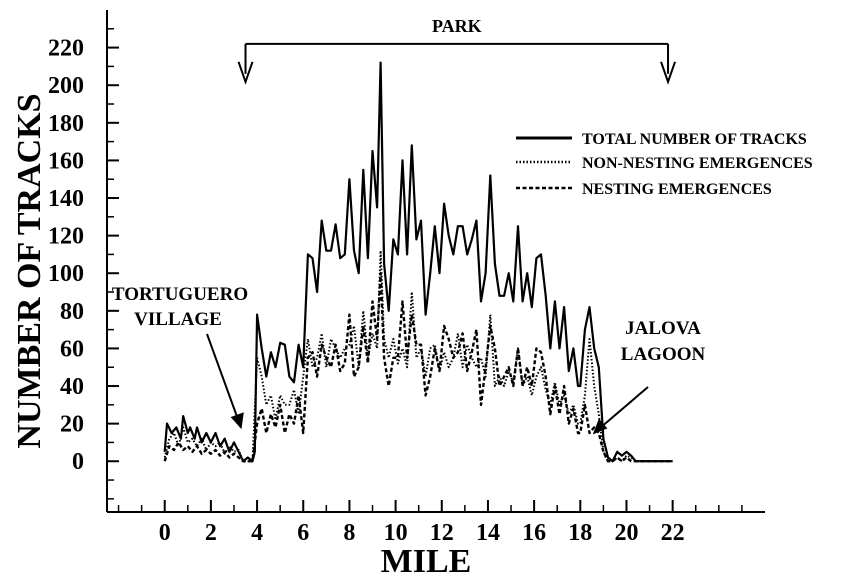 Image resolution: width=846 pixels, height=577 pixels. I want to click on y-axis-label: NUMBER OF TRACKS, so click(29, 270).